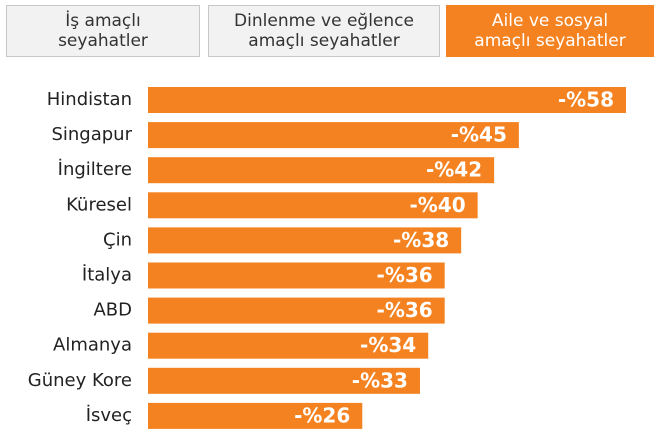  What do you see at coordinates (89, 99) in the screenshot?
I see `category-label: Hindistan` at bounding box center [89, 99].